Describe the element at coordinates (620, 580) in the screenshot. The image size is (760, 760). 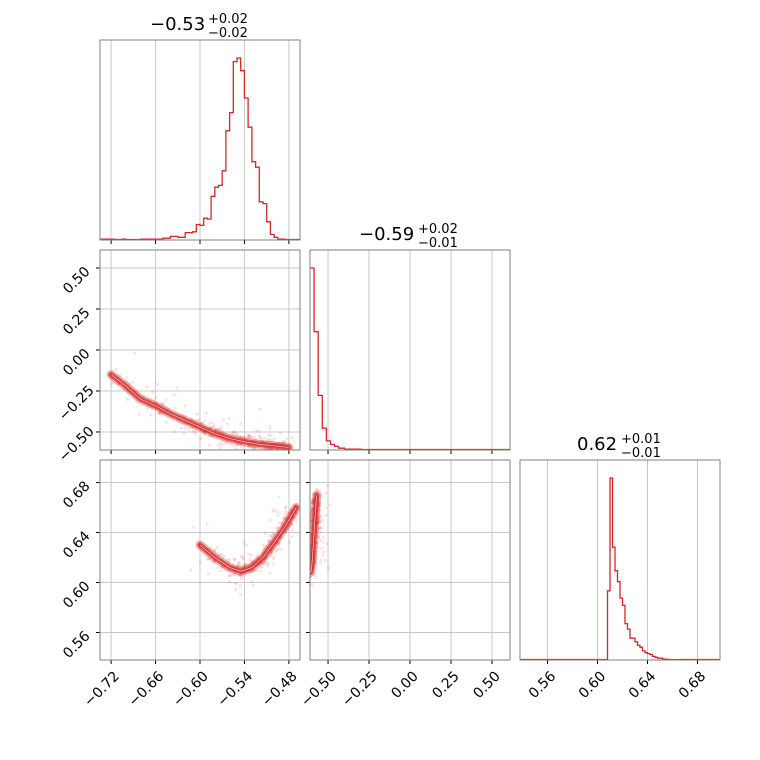
I see `histogram-panel-2: 0.56 0.60 0.64 0.68` at that location.